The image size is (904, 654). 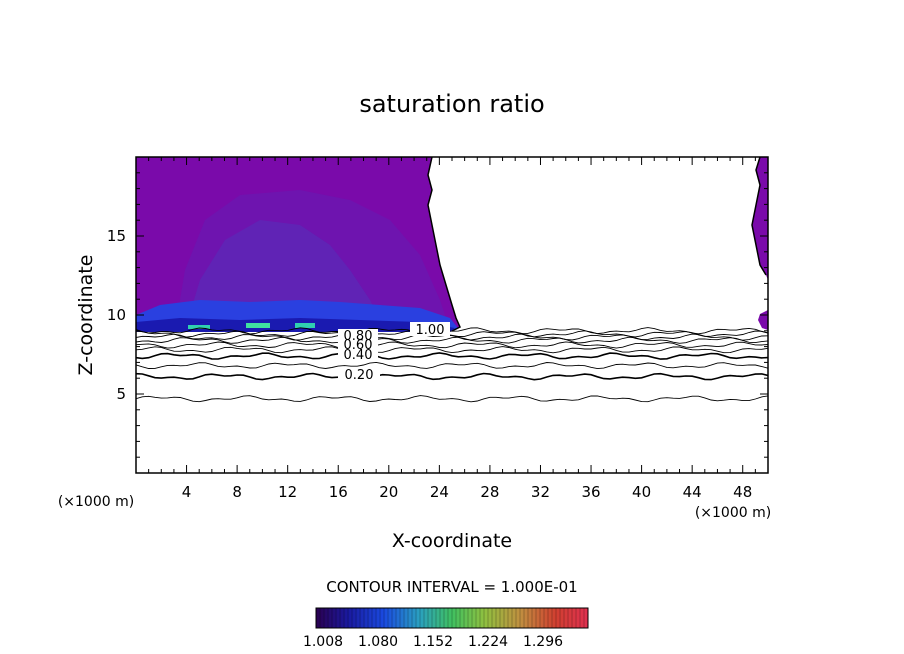 What do you see at coordinates (590, 492) in the screenshot?
I see `x-tick-label: 36` at bounding box center [590, 492].